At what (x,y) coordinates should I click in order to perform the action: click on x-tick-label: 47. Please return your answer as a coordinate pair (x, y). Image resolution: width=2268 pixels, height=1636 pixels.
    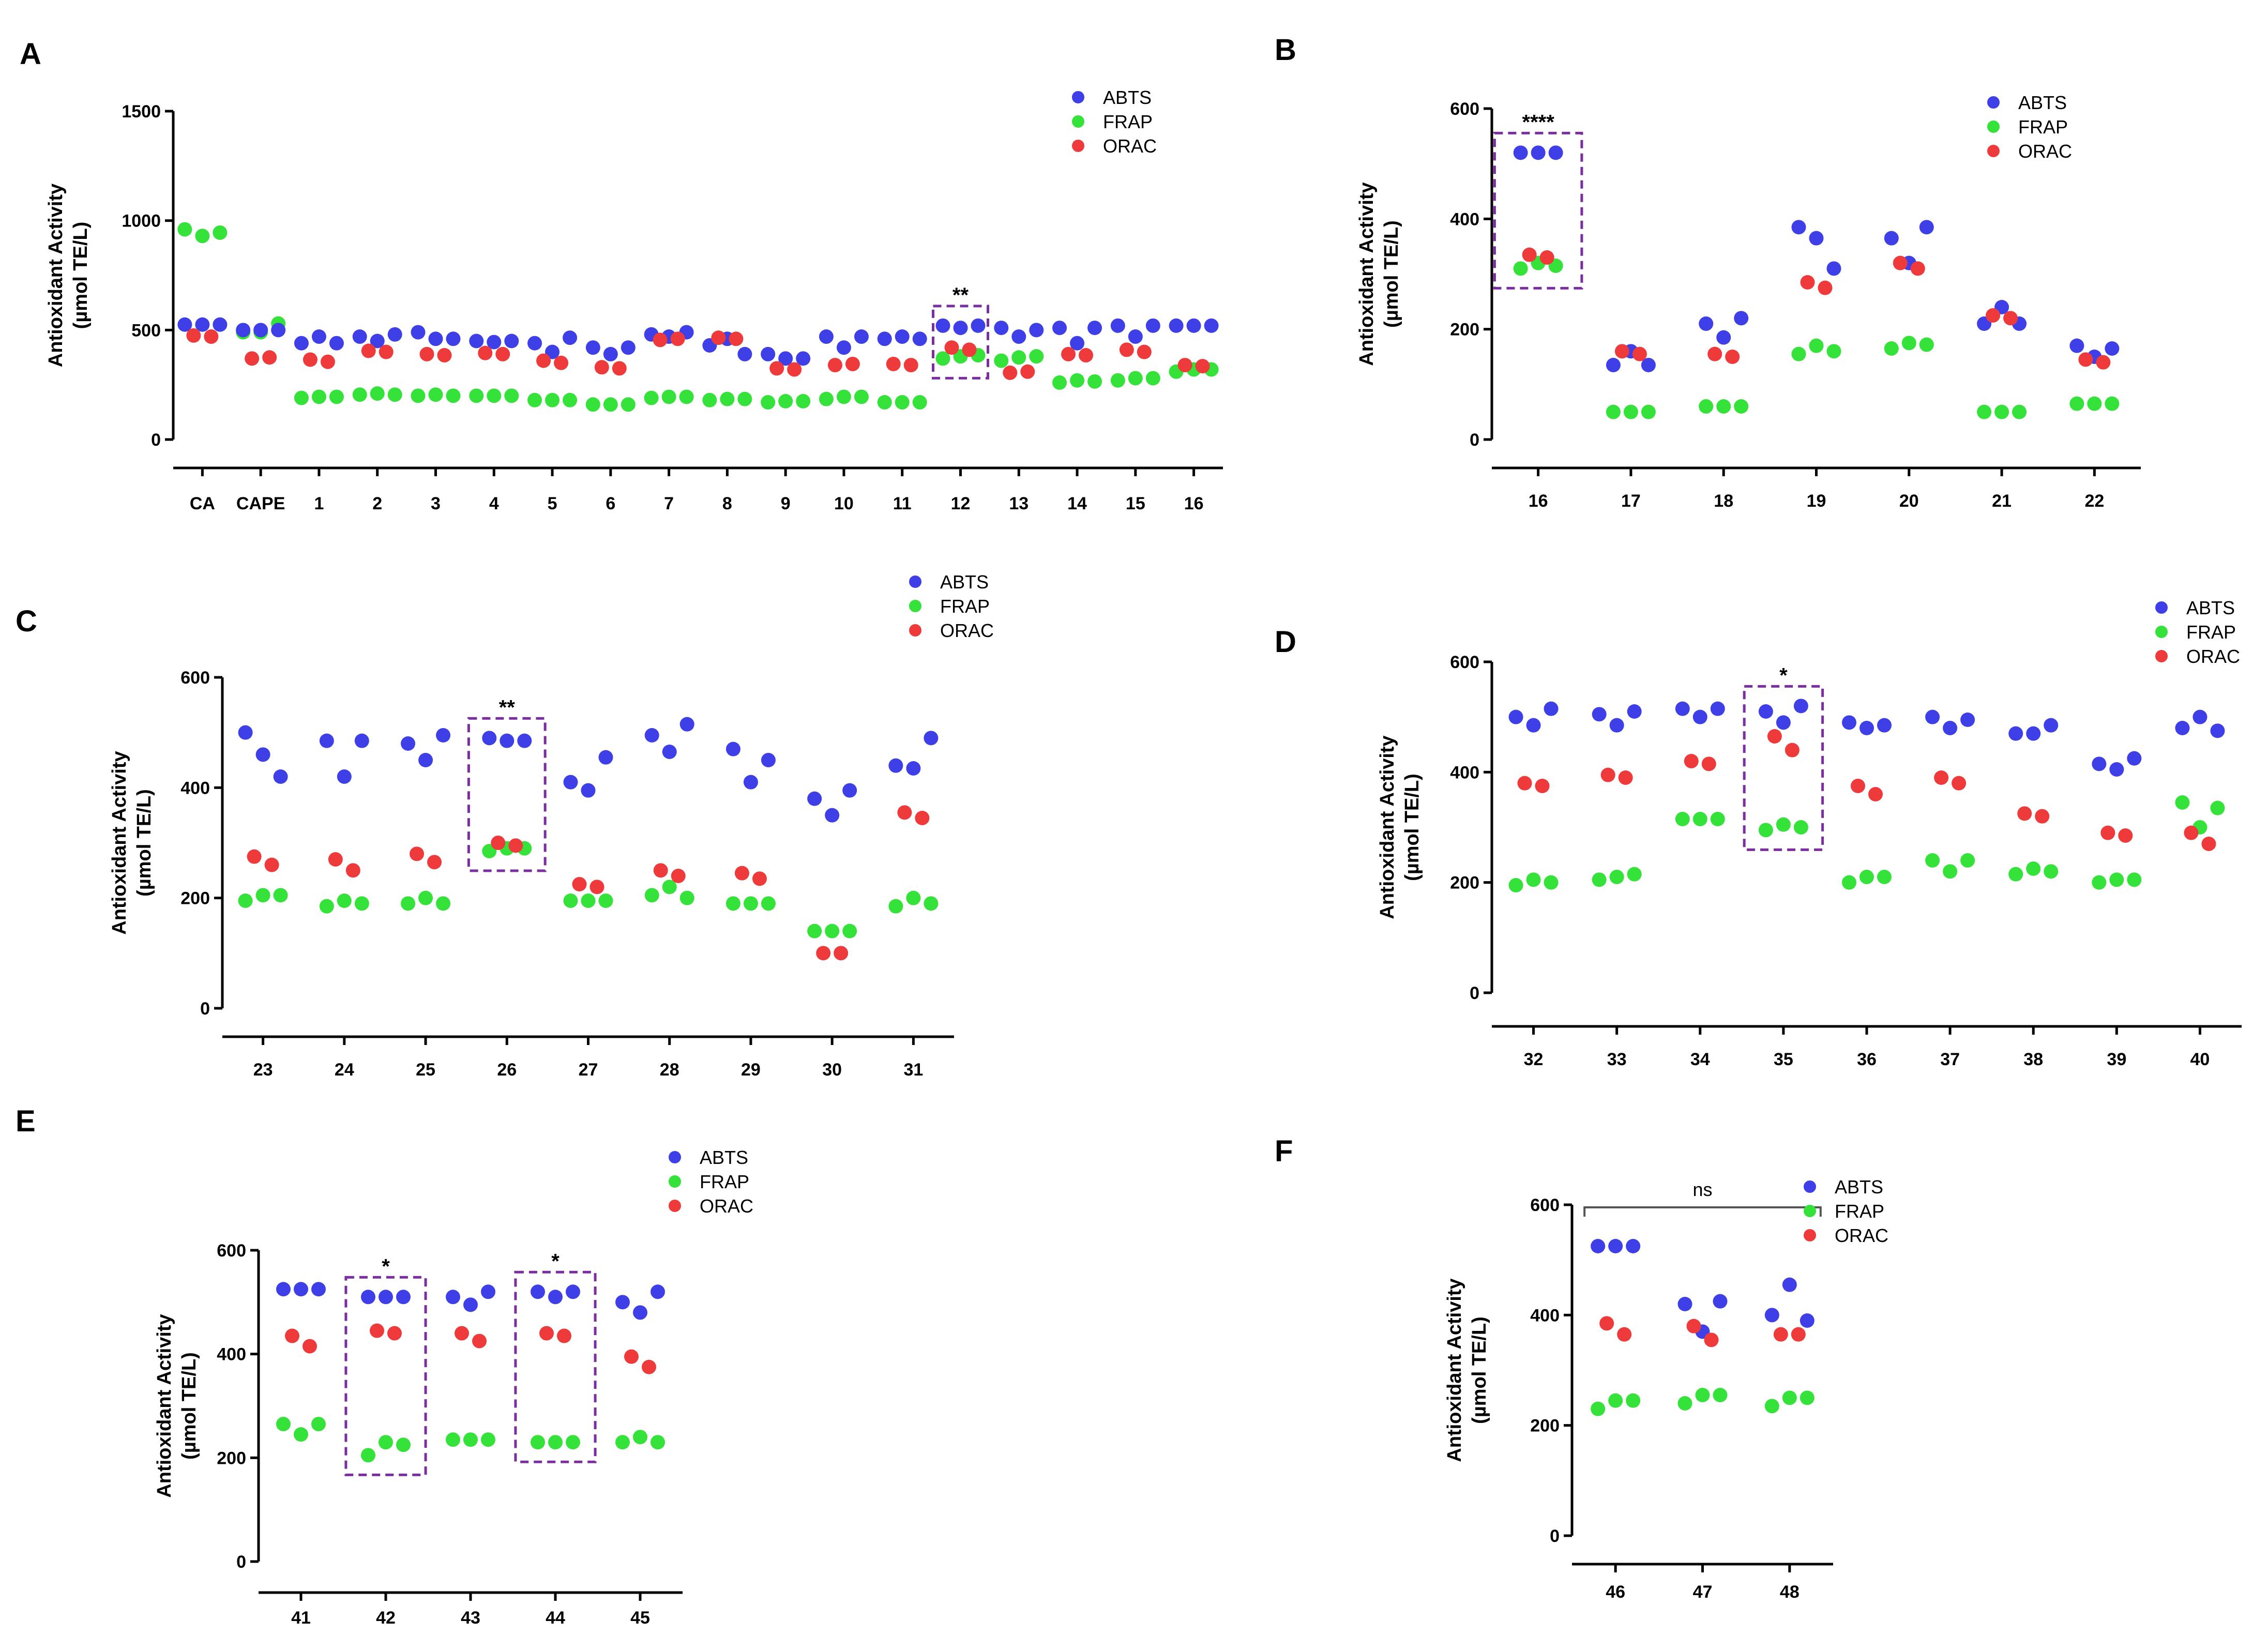
    Looking at the image, I should click on (1703, 1592).